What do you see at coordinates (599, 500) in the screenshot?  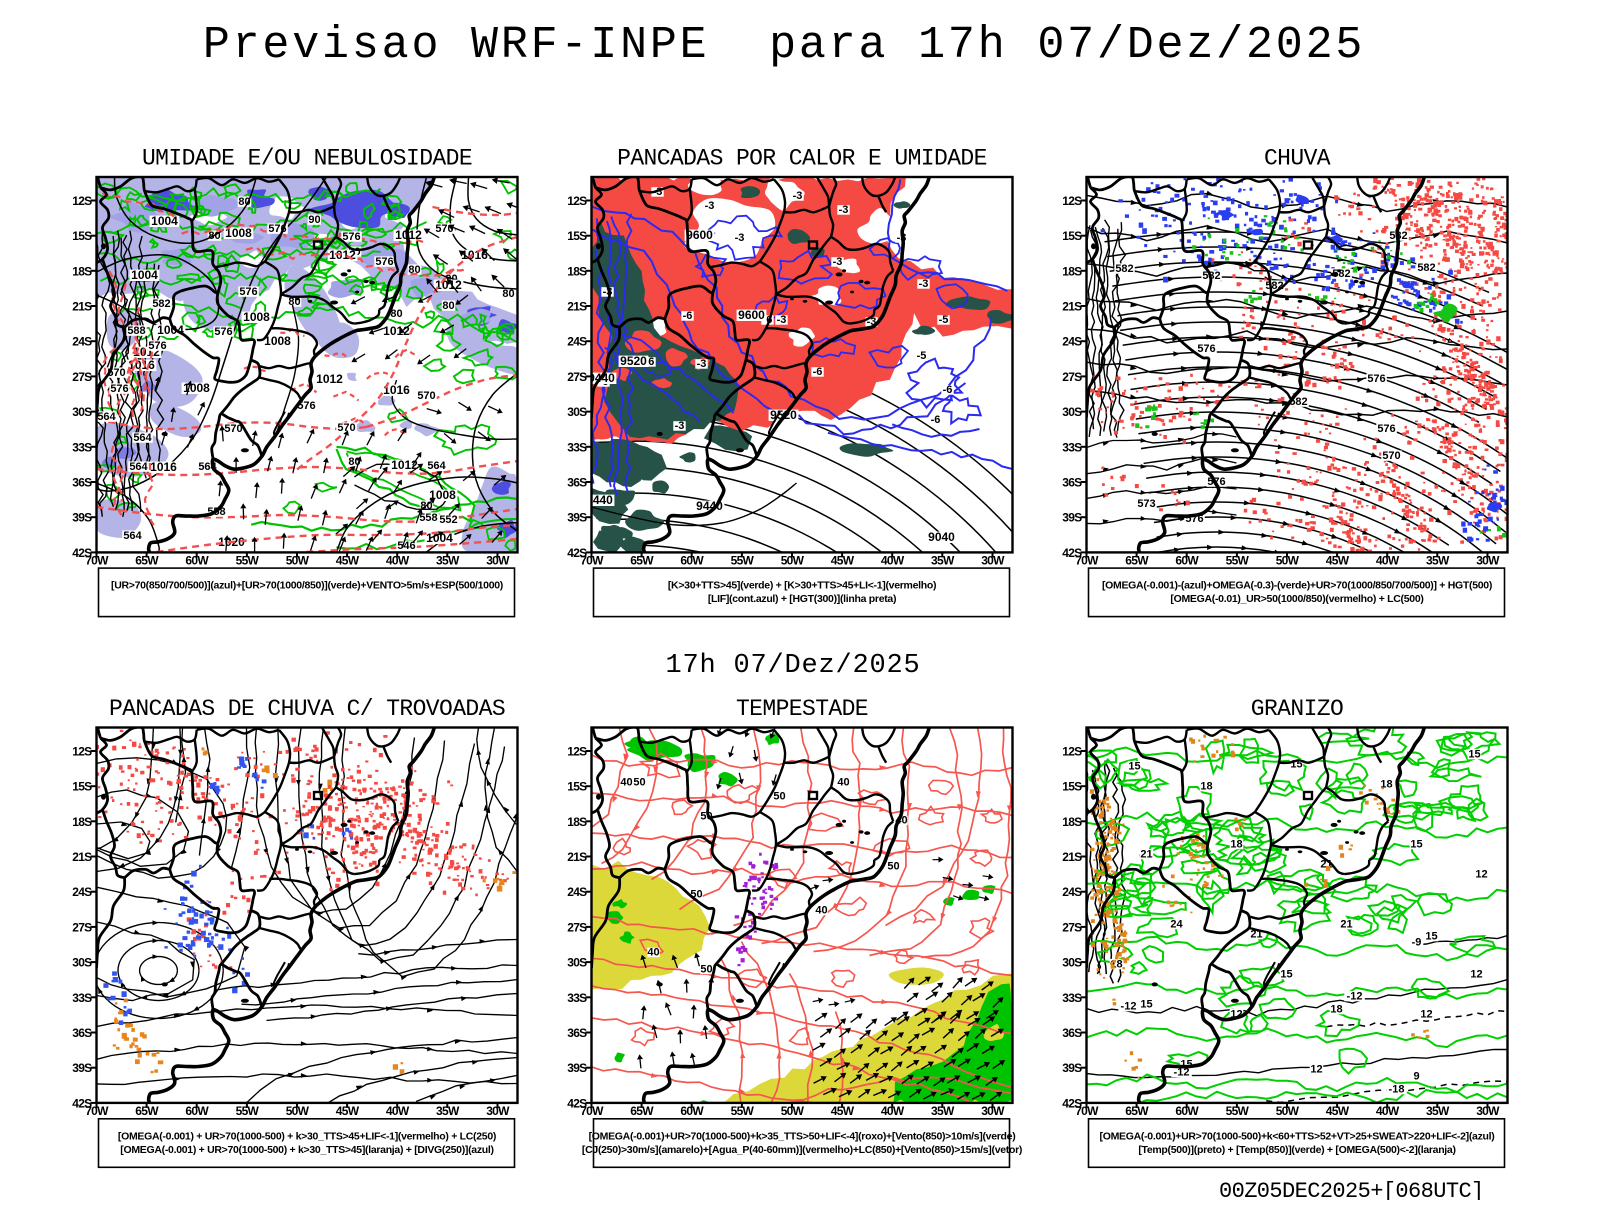 I see `svg-text: 9440` at bounding box center [599, 500].